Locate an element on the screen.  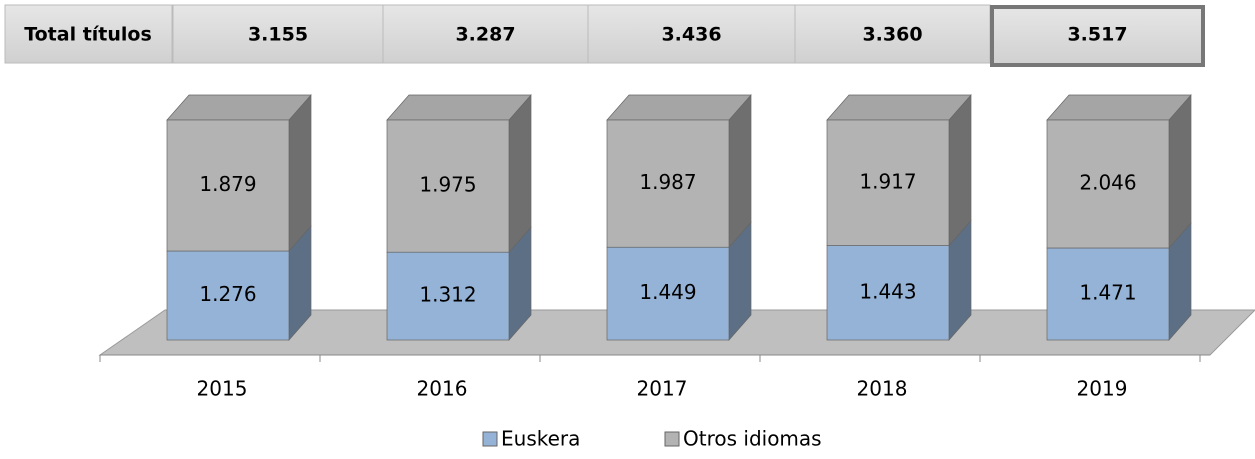
table-header-cell is located at coordinates (88, 34).